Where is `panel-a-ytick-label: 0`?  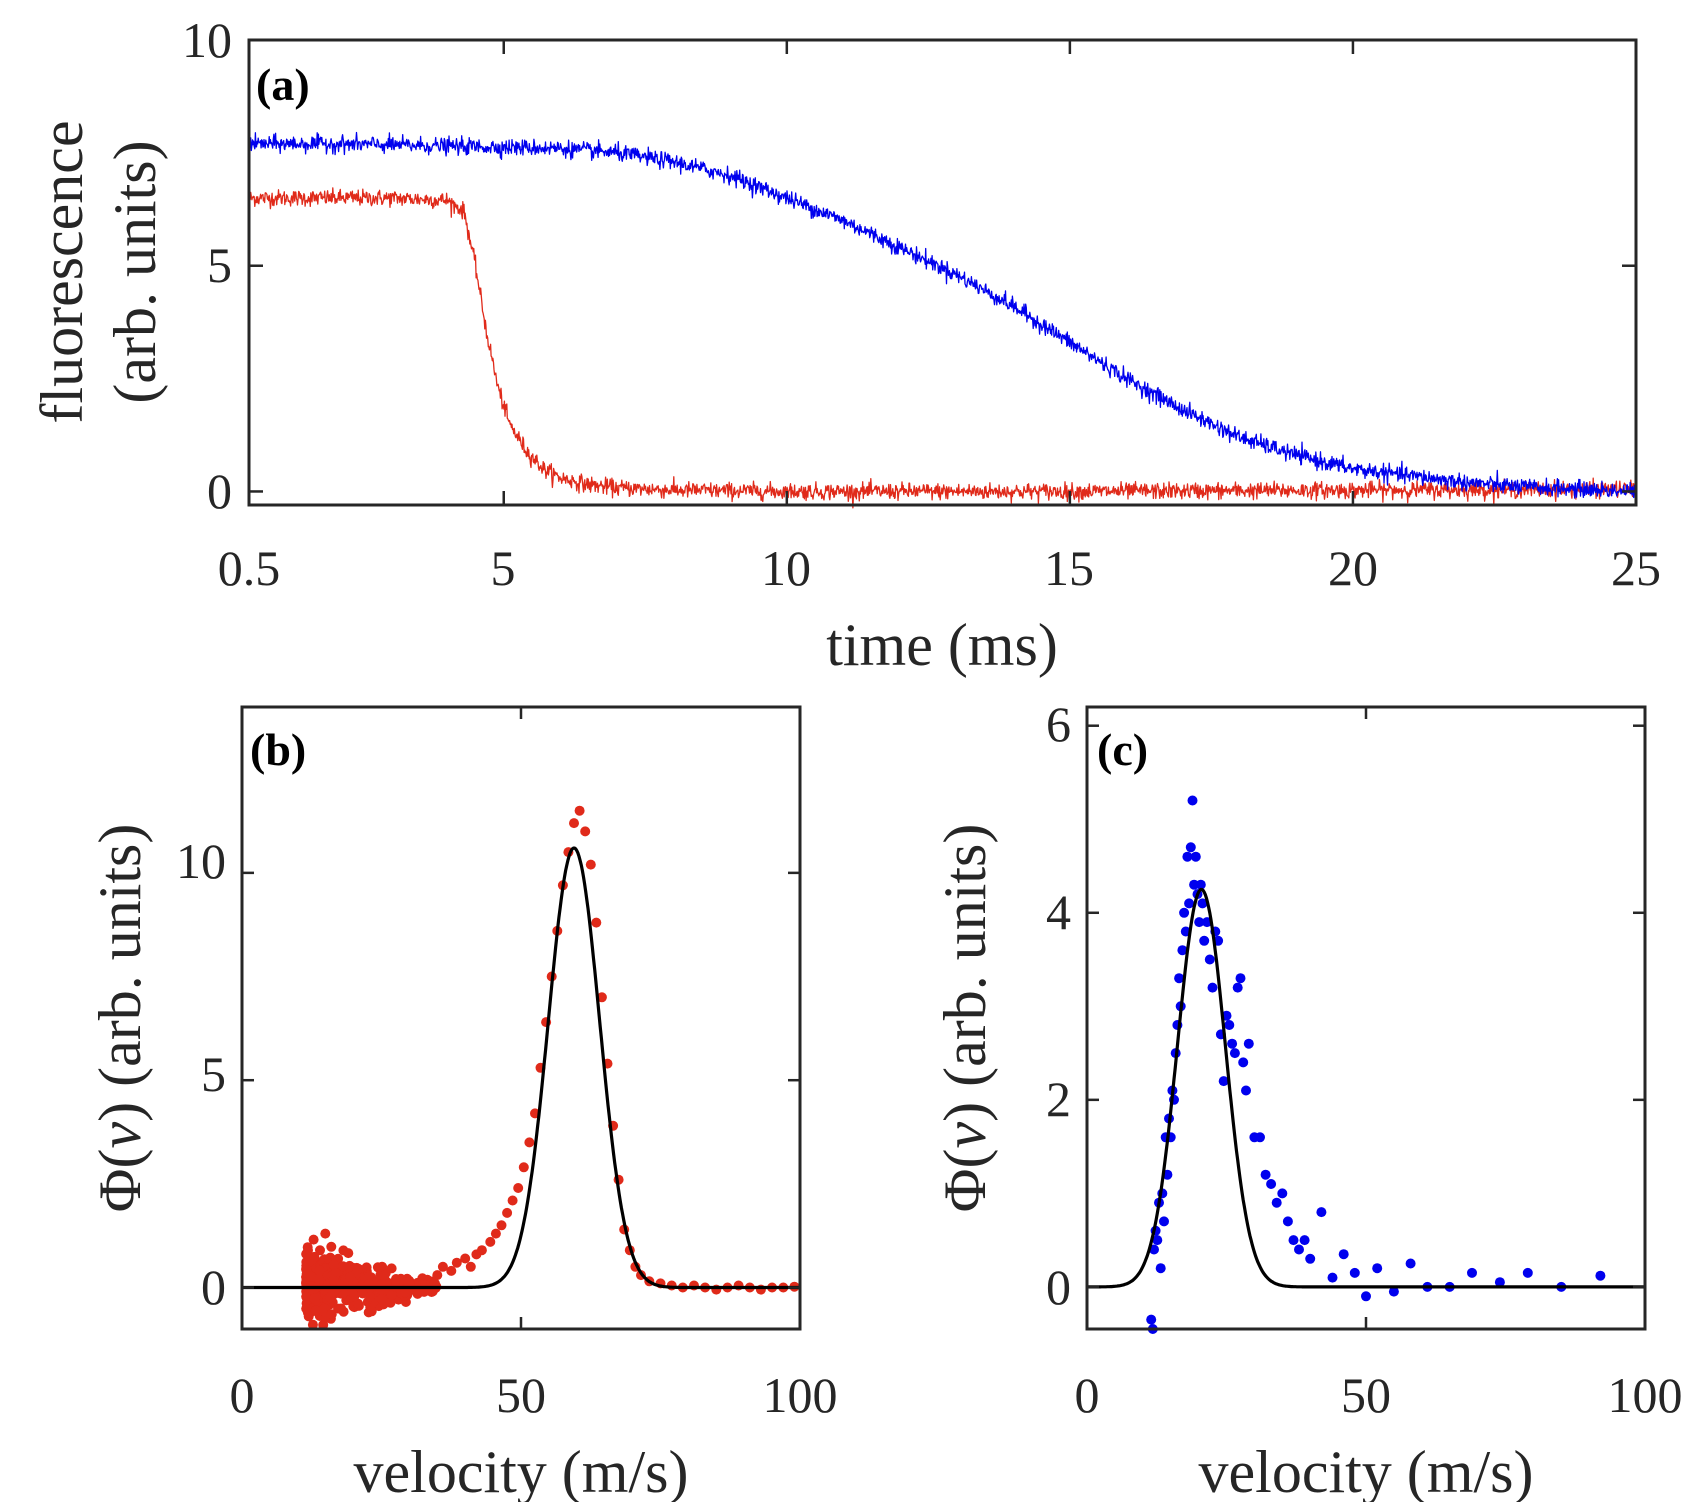
panel-a-ytick-label: 0 is located at coordinates (219, 491).